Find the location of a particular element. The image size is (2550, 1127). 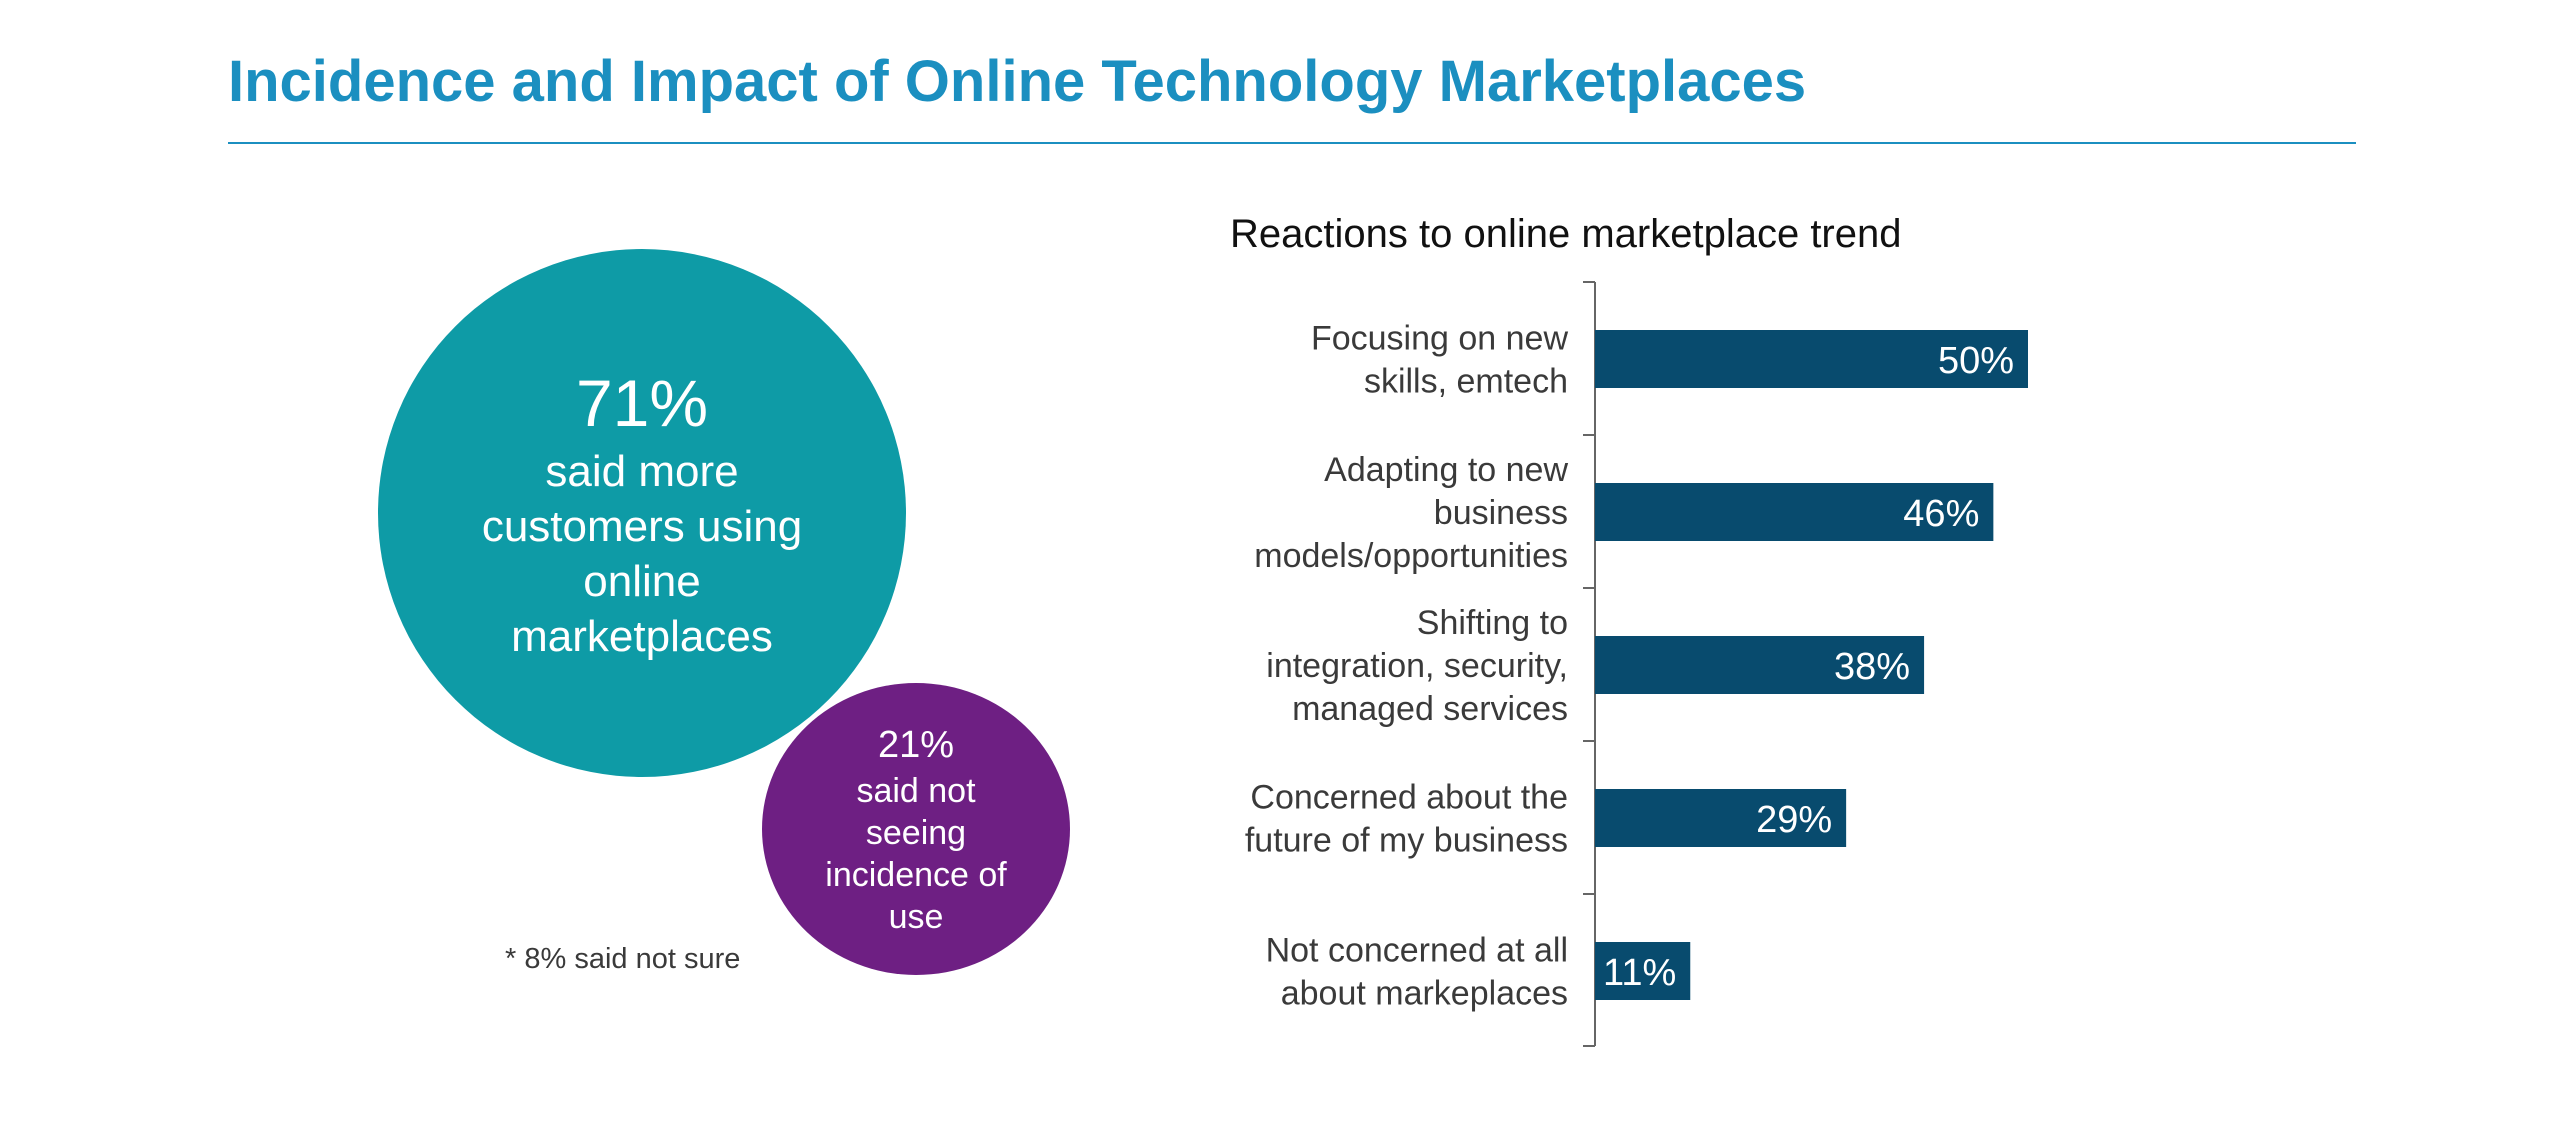

bar-value-label: 50% is located at coordinates (1976, 361).